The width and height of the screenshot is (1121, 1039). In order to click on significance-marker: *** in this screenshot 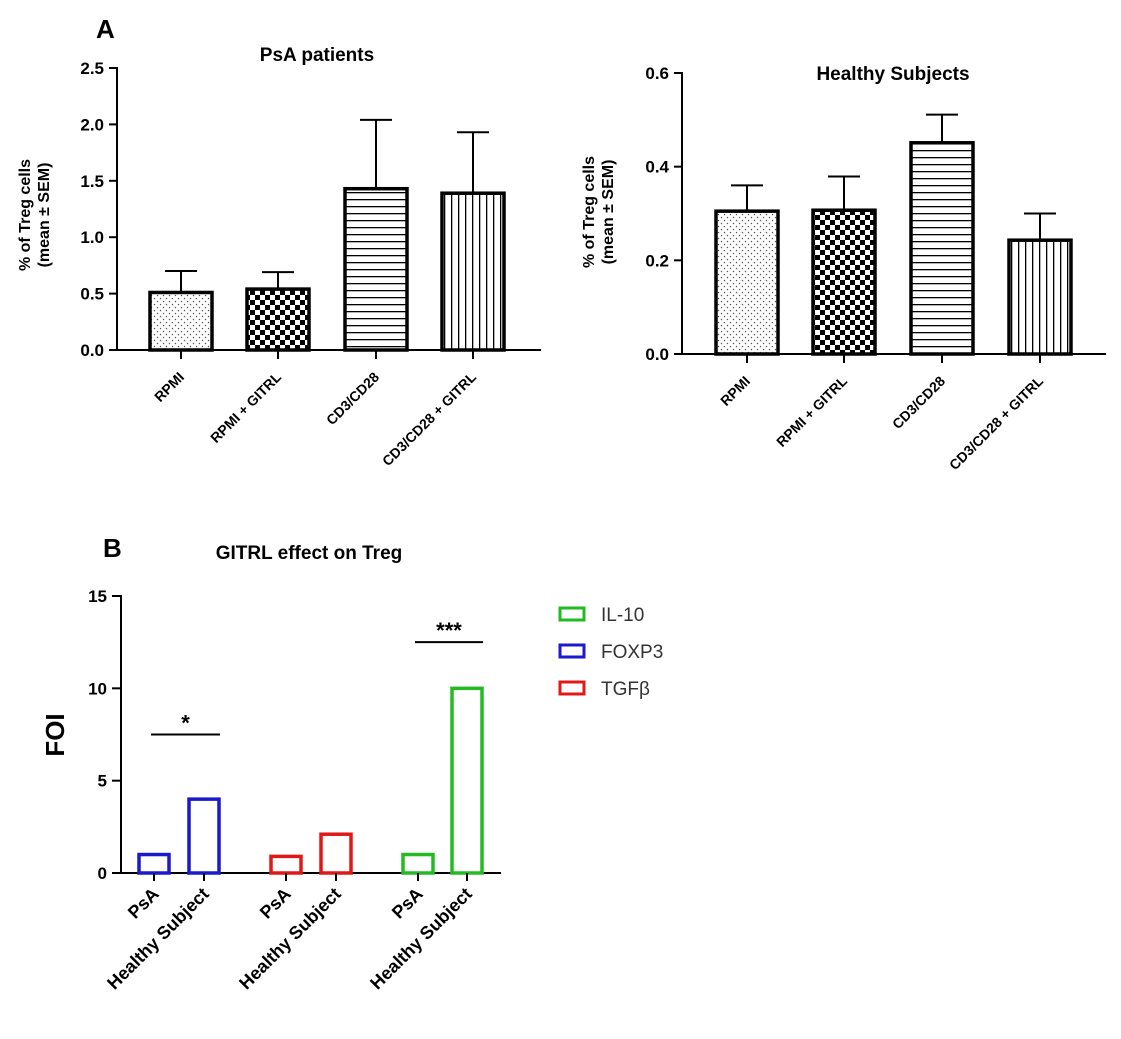, I will do `click(449, 630)`.